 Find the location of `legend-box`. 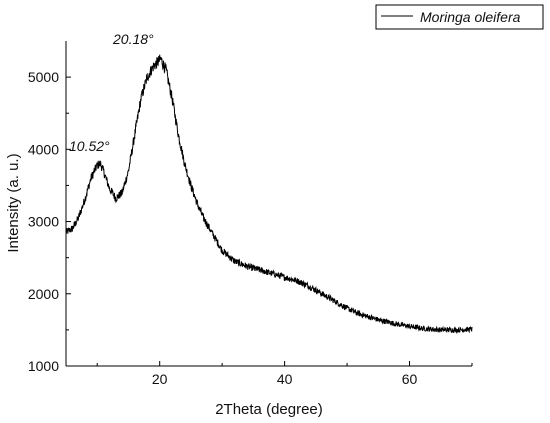

legend-box is located at coordinates (459, 17).